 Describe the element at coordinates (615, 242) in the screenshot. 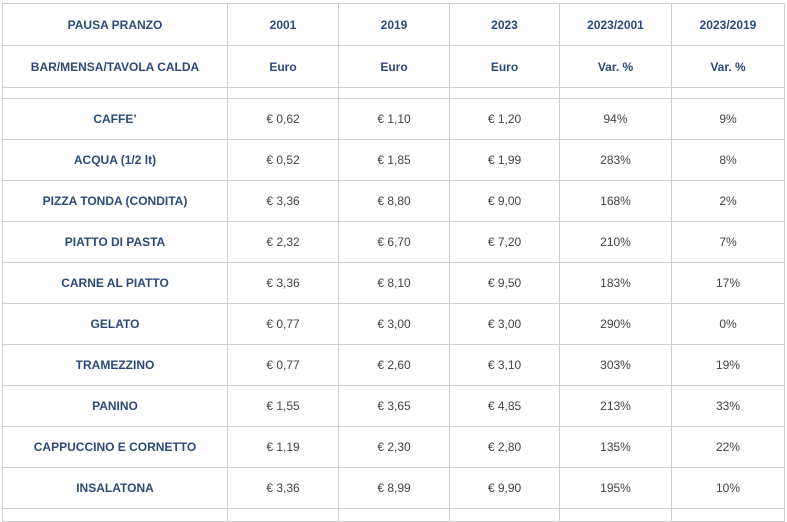

I see `variation-2023-2001: 210%` at that location.